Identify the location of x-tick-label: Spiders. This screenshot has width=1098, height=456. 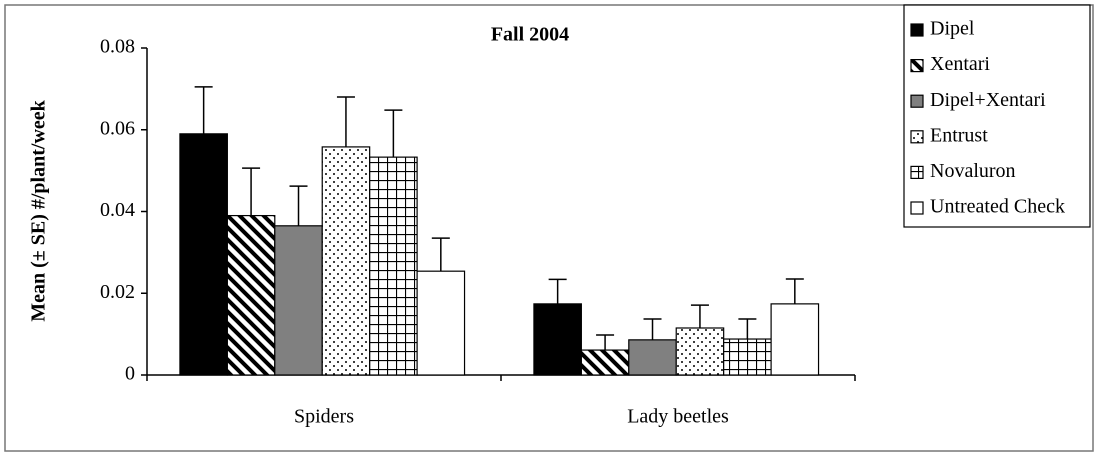
(324, 417).